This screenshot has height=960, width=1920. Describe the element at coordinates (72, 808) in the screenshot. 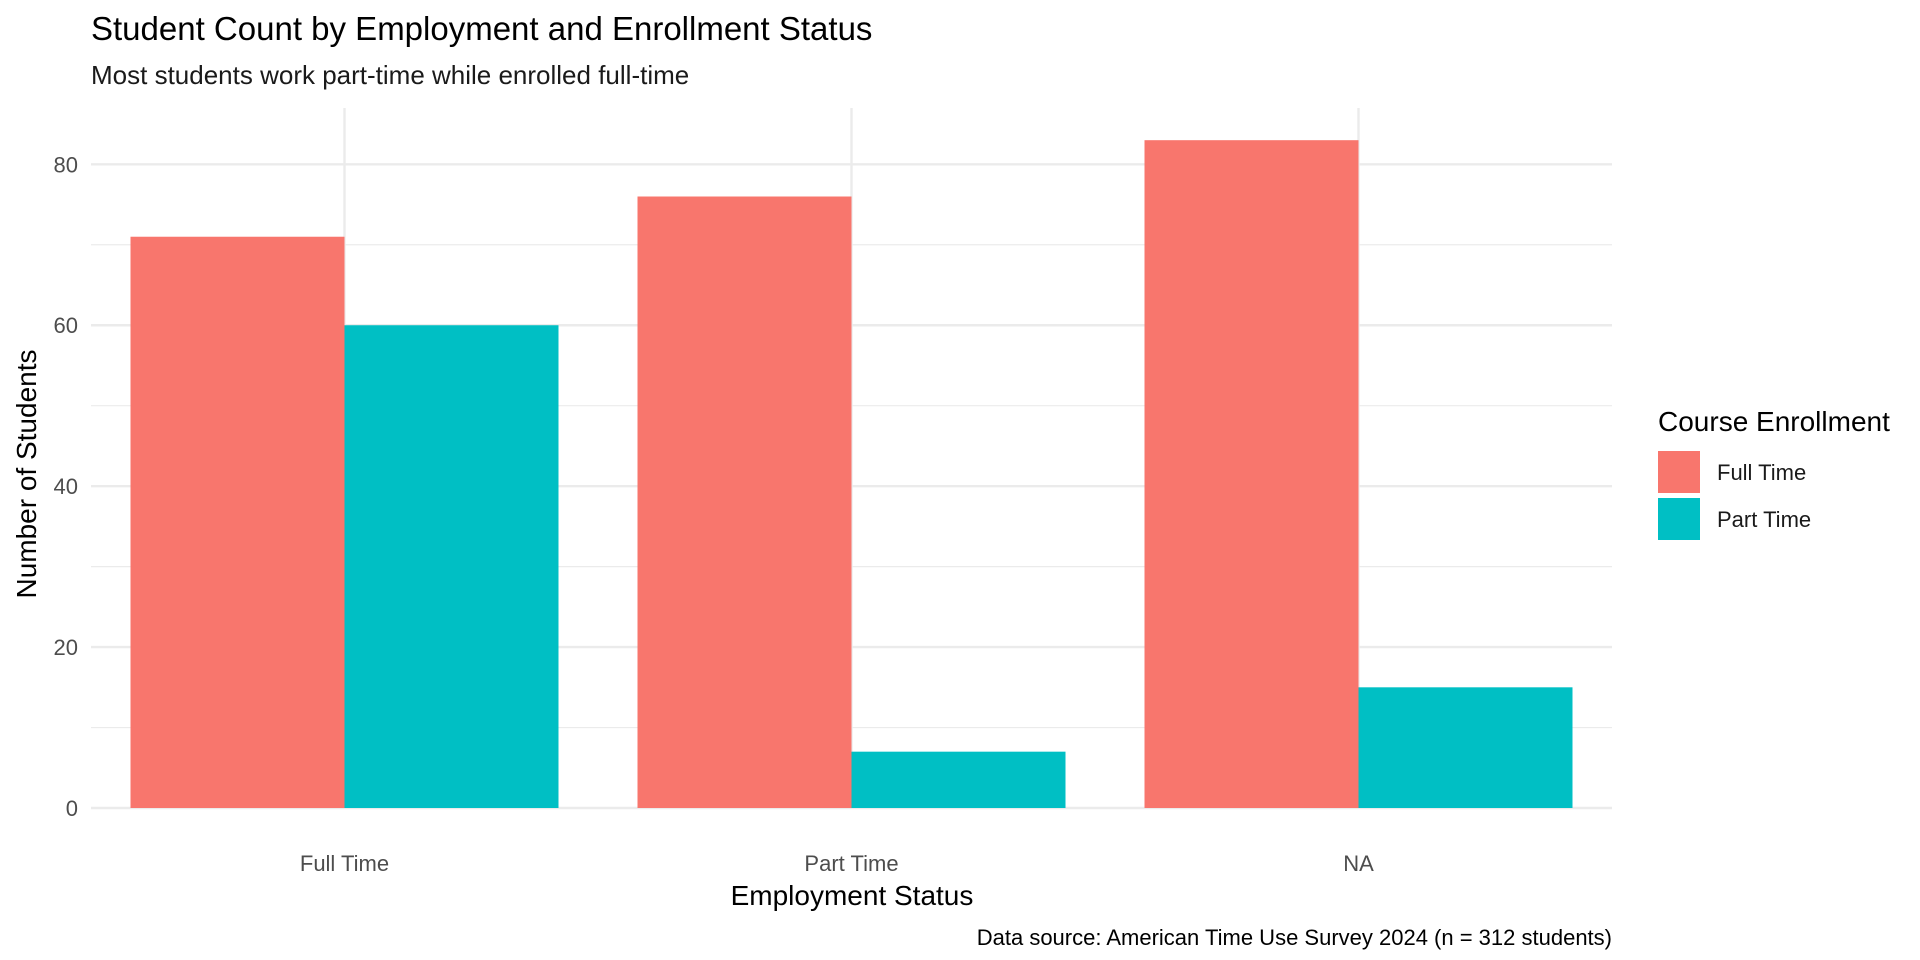

I see `y-tick-label: 0` at that location.